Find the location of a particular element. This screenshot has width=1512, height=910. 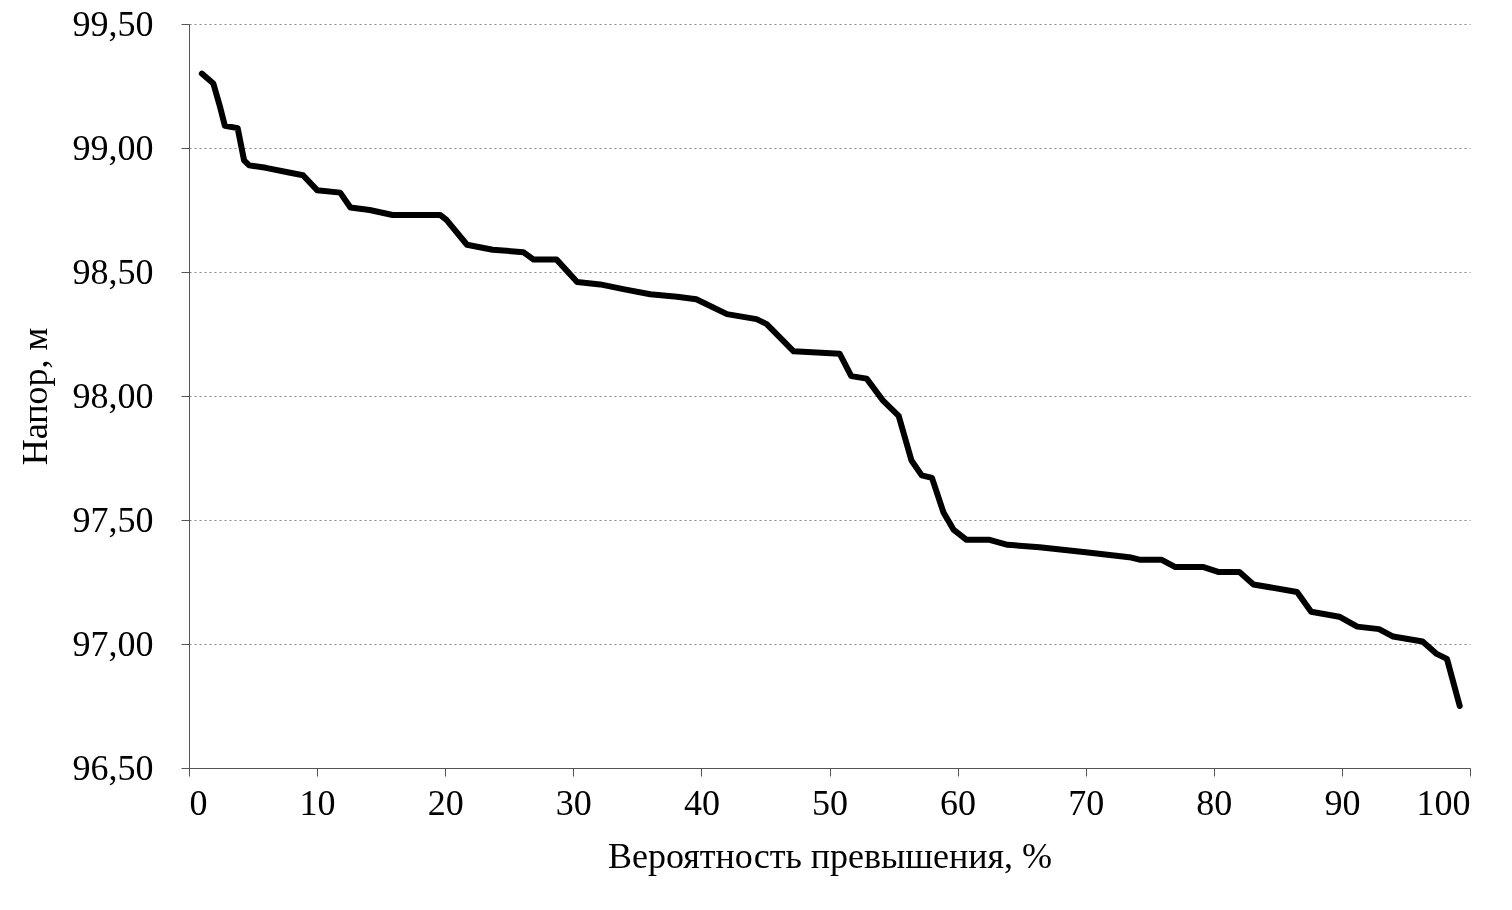

y-tick-label: 99,50 is located at coordinates (113, 23).